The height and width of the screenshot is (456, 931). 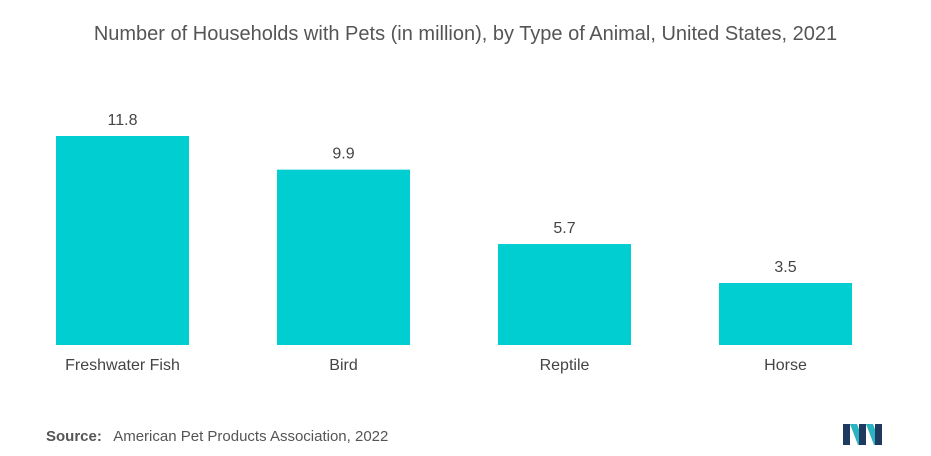 I want to click on bar-value-label: 9.9, so click(x=343, y=154).